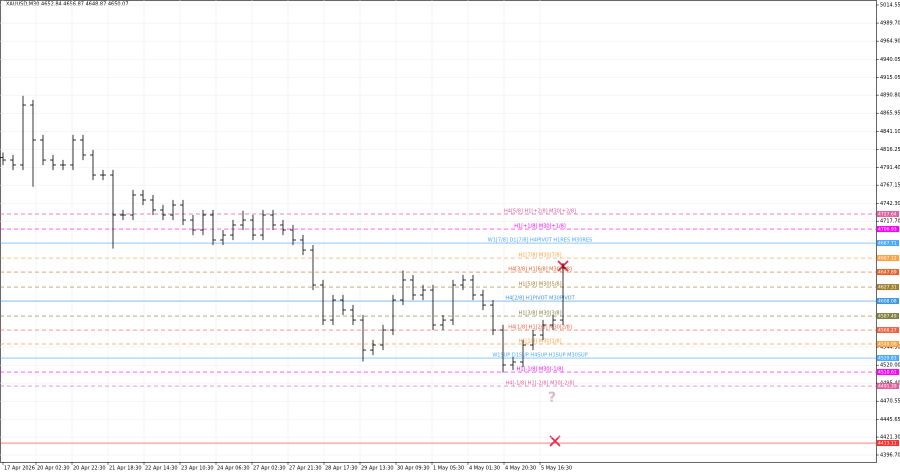  What do you see at coordinates (53, 469) in the screenshot?
I see `x-tick-label: 20 Apr 02:30` at bounding box center [53, 469].